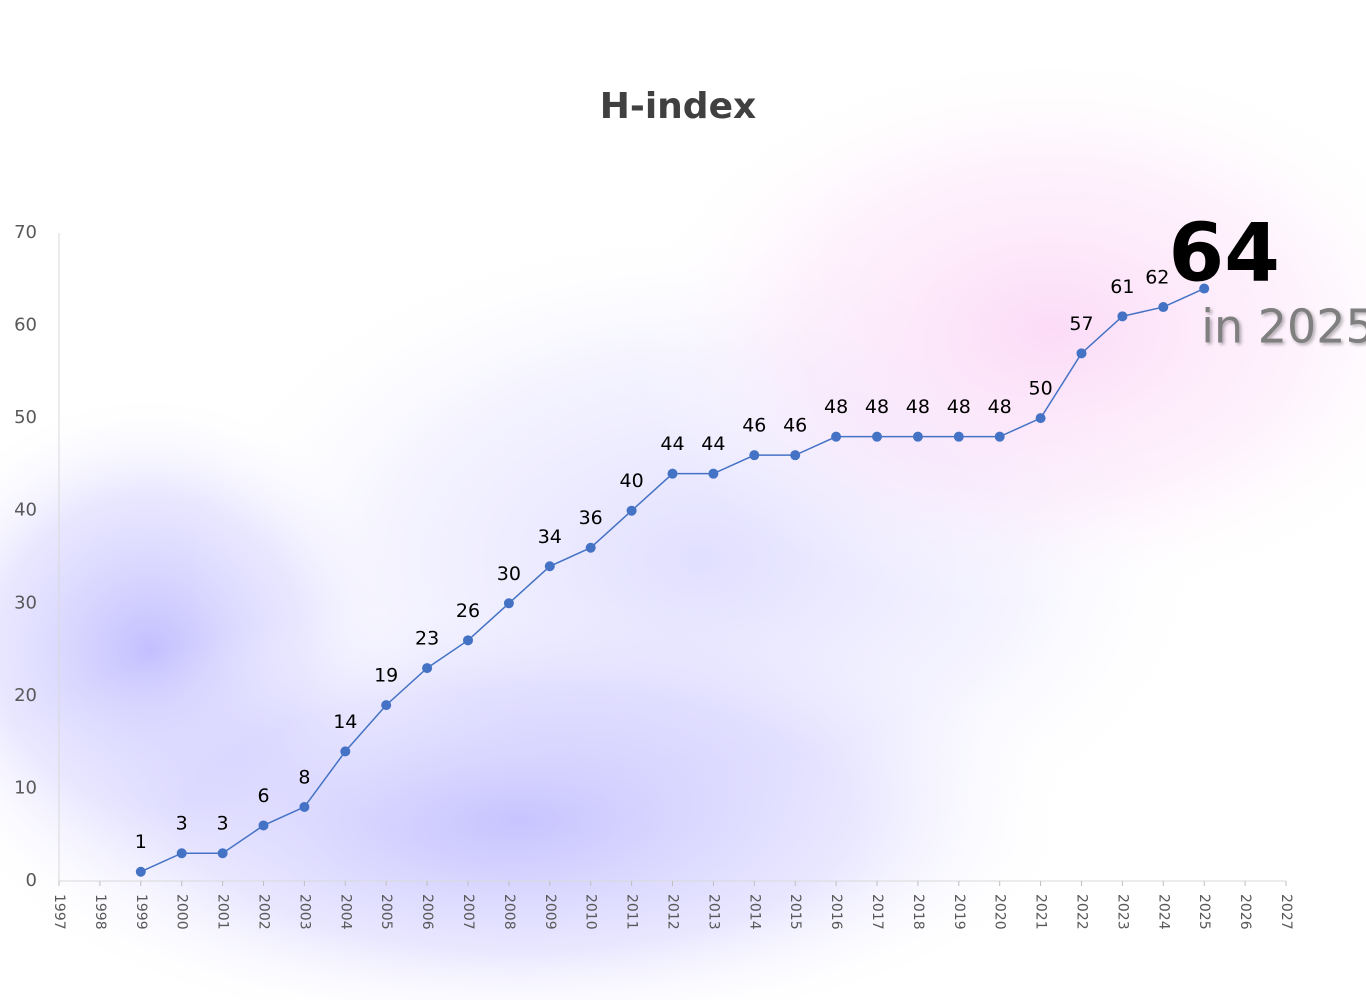 The height and width of the screenshot is (1000, 1366). I want to click on data-label: 34, so click(550, 537).